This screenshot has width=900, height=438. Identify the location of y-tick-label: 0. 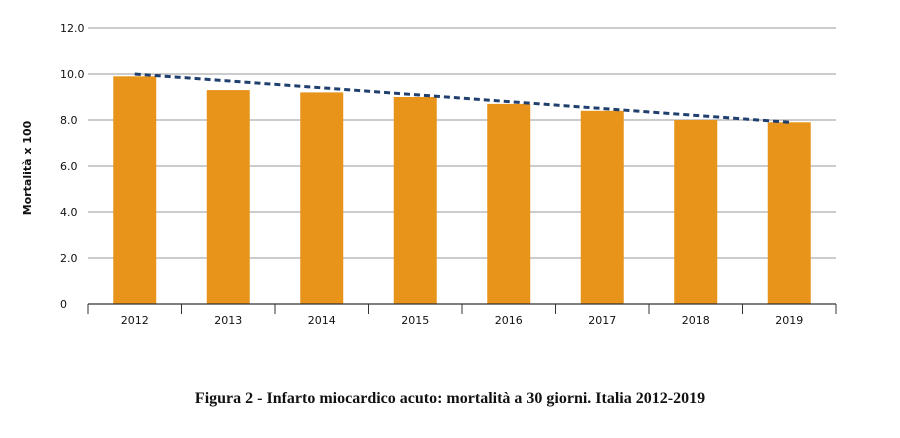
(63, 304).